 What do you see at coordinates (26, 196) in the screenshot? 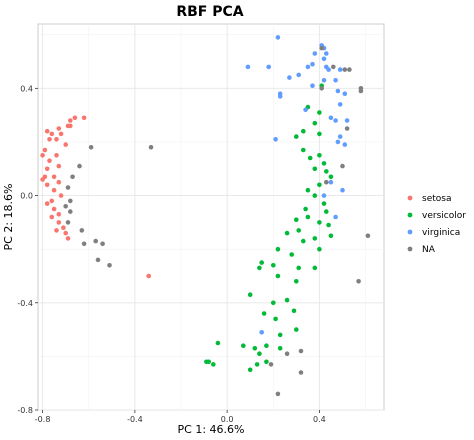
I see `y-tick-label: 0.0` at bounding box center [26, 196].